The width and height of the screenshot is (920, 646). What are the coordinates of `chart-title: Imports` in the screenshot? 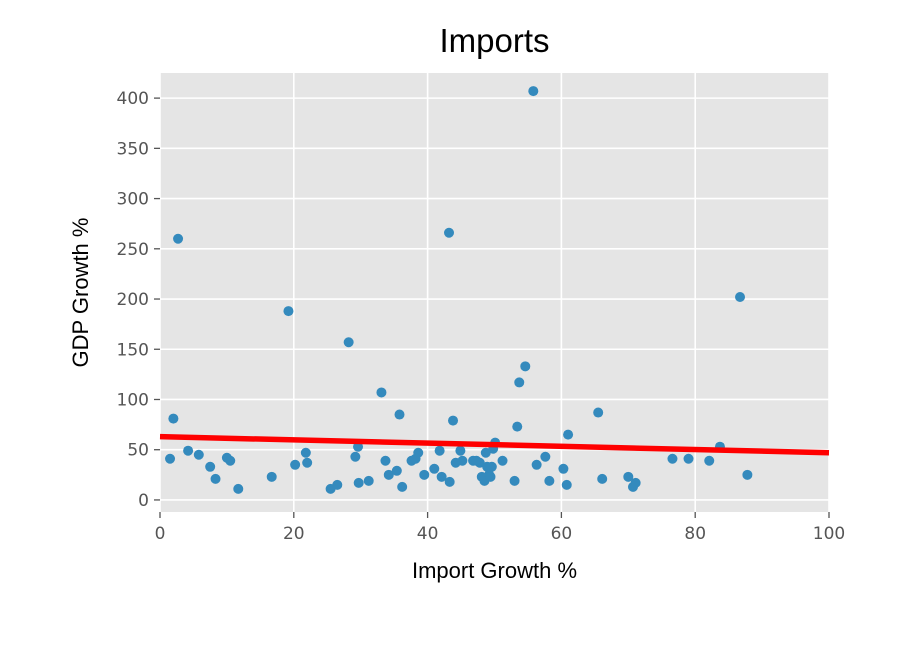 It's located at (494, 40).